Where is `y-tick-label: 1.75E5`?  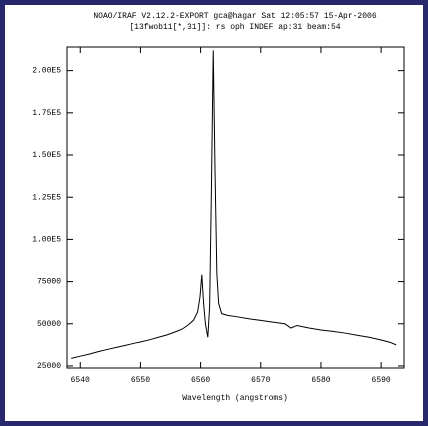 y-tick-label: 1.75E5 is located at coordinates (46, 113).